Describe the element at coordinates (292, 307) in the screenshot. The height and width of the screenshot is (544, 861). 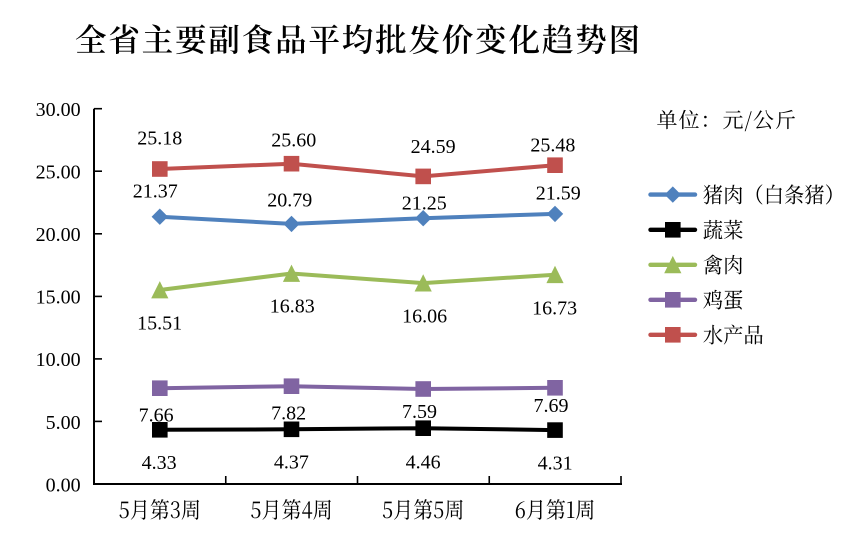
I see `svg-text: 16.83` at that location.